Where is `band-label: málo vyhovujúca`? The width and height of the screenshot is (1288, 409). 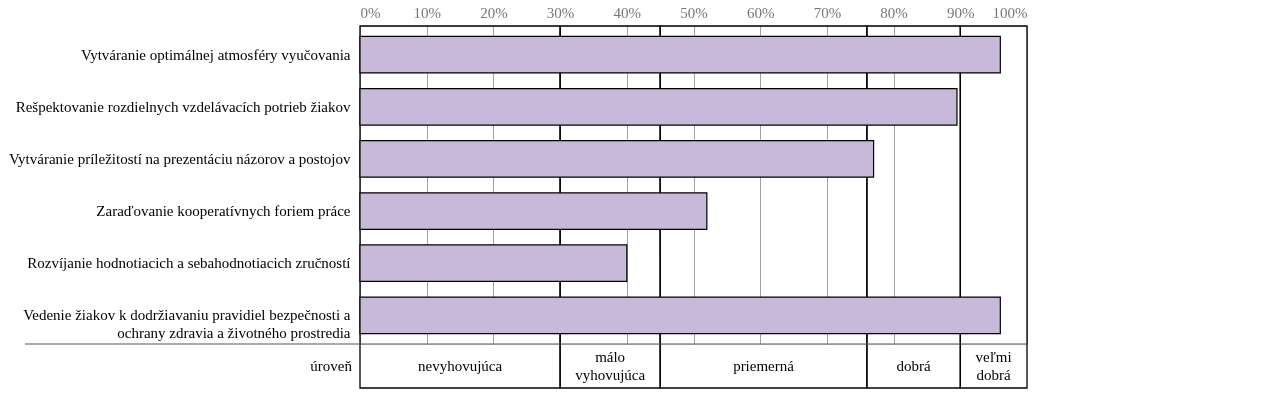 band-label: málo vyhovujúca is located at coordinates (610, 366).